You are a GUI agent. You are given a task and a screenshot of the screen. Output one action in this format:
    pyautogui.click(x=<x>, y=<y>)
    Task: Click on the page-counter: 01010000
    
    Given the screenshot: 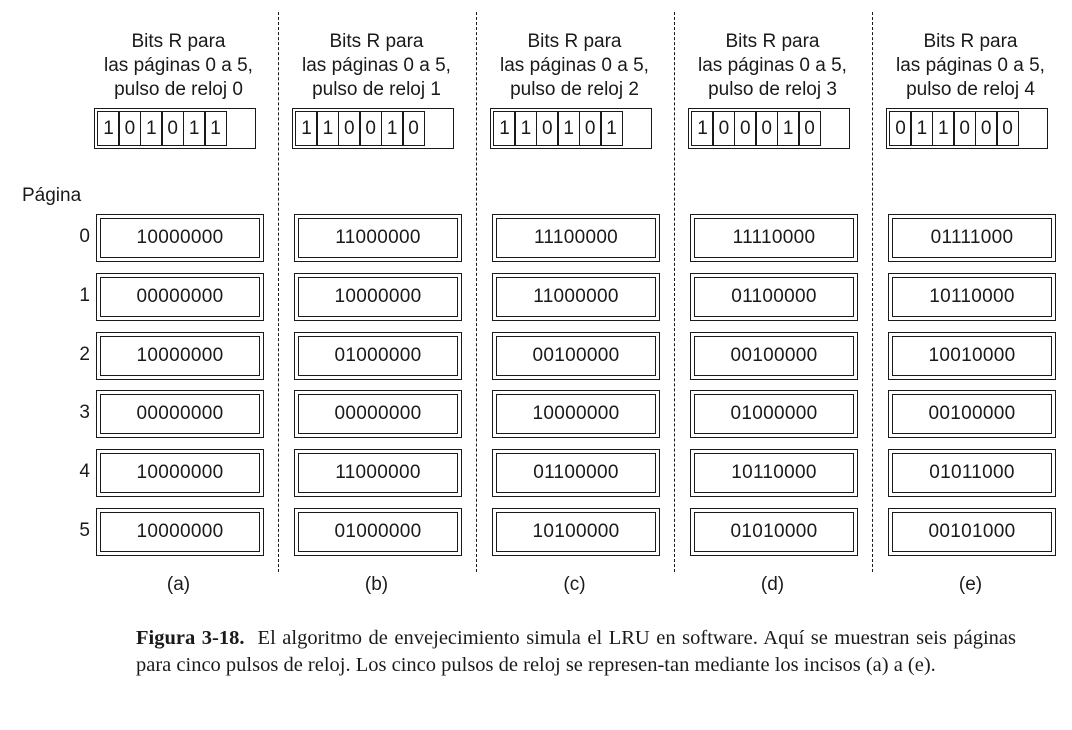 What is the action you would take?
    pyautogui.click(x=774, y=532)
    